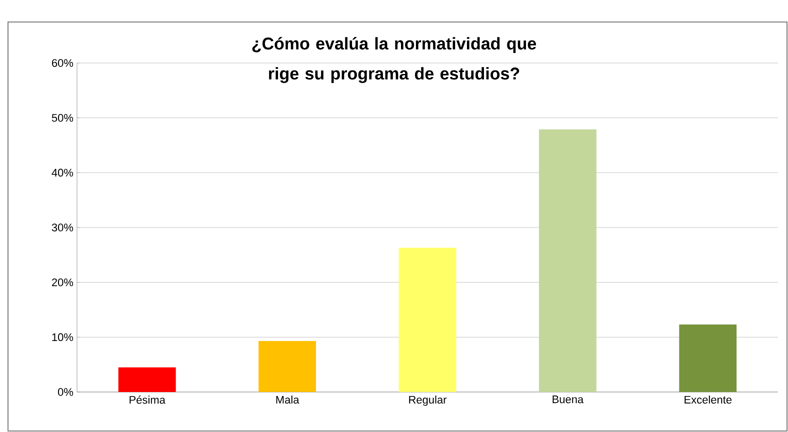  I want to click on y-tick-label: 30%, so click(63, 228).